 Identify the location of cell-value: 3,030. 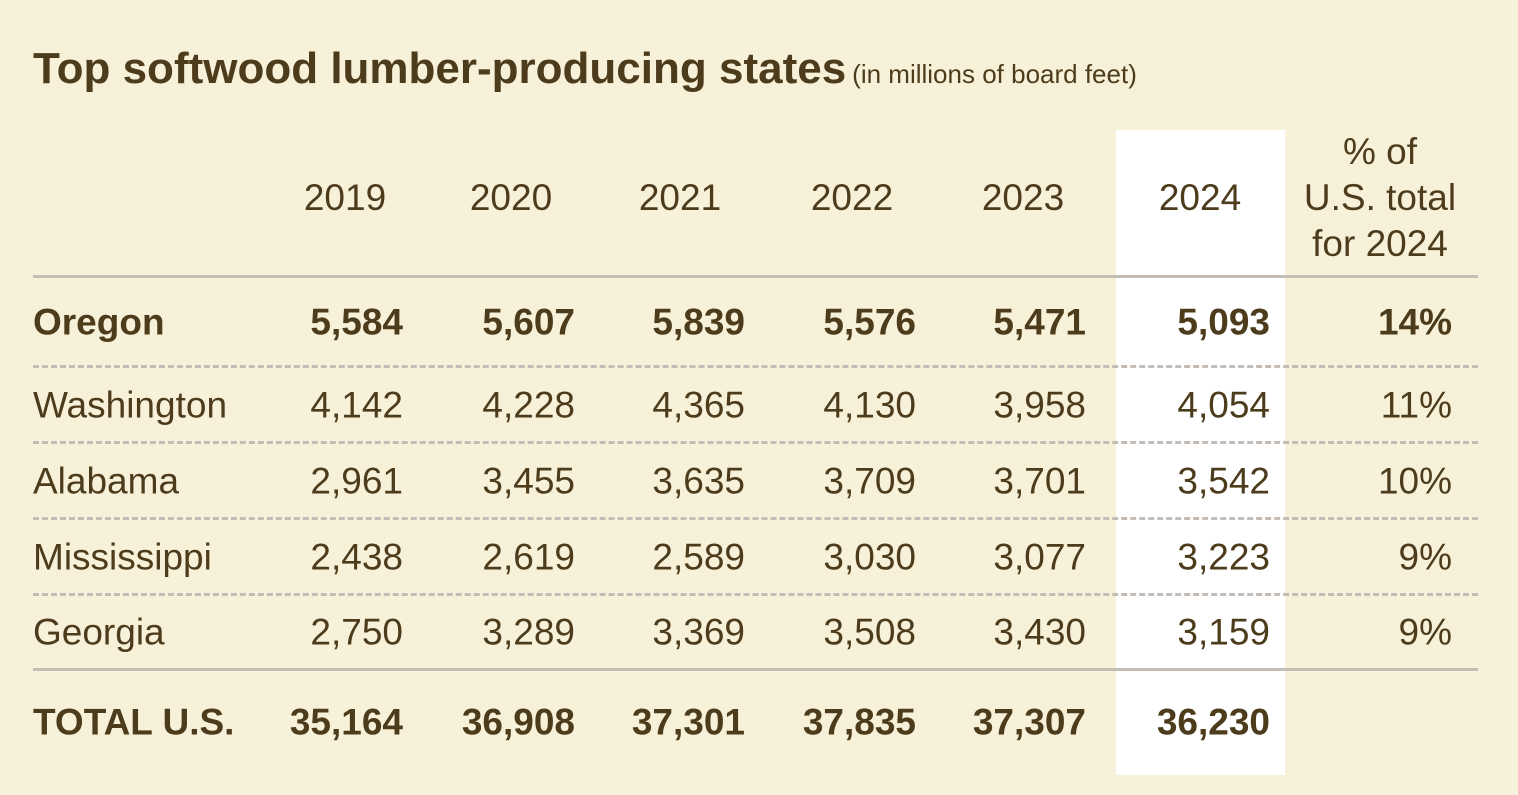
(869, 557).